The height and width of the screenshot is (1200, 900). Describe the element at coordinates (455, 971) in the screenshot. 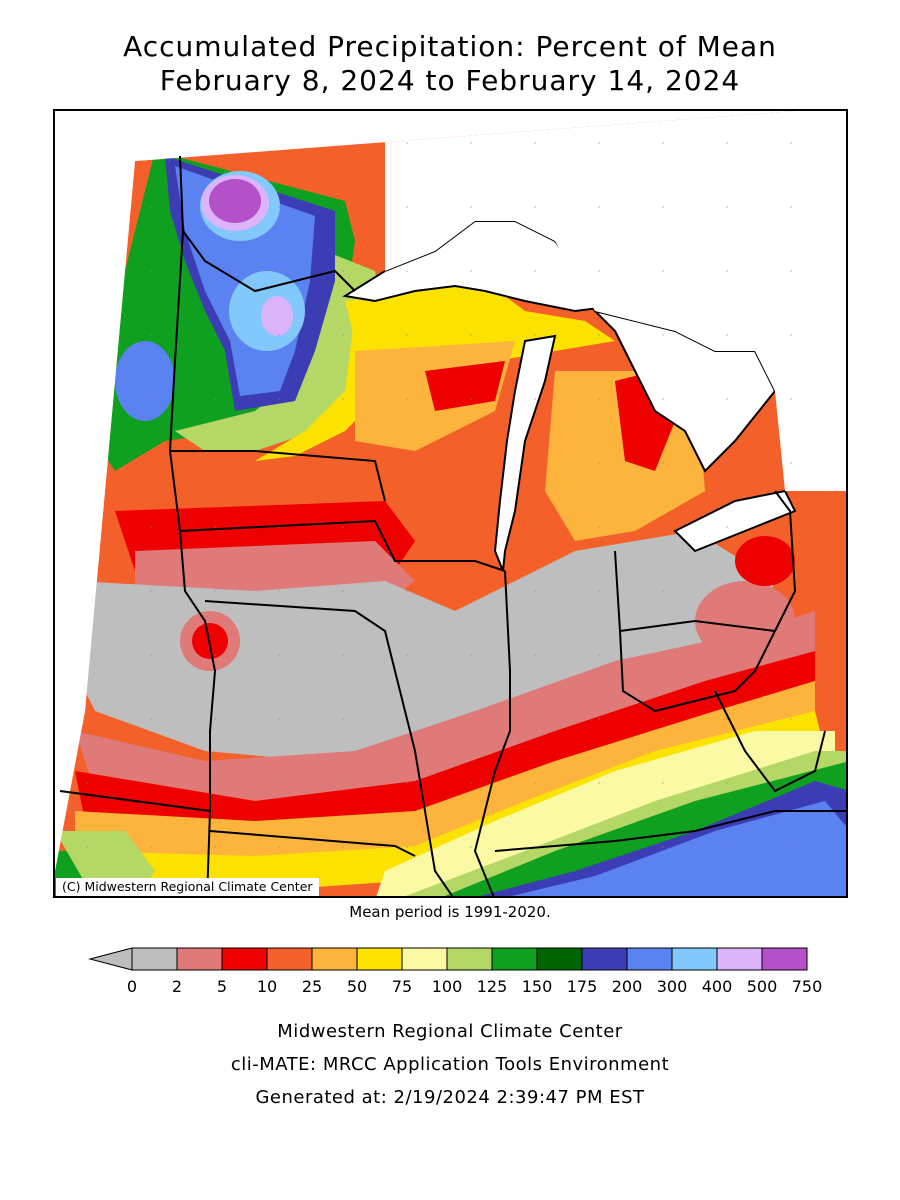

I see `color-legend: 0 2 5 10 25 50 75 100 125 150 175 200 300 400 500 750` at that location.